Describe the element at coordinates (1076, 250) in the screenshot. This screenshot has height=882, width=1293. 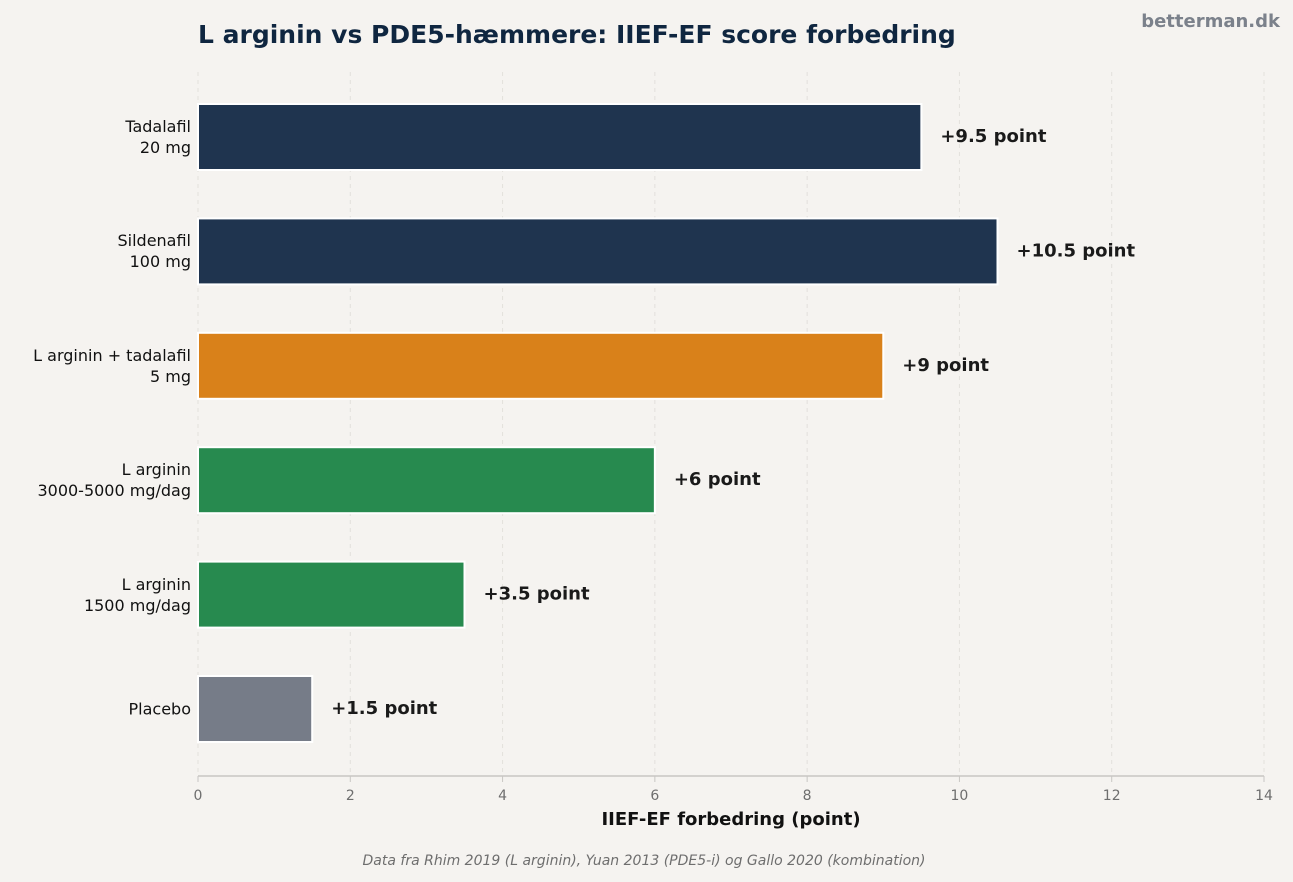
I see `value-label: +10.5 point` at that location.